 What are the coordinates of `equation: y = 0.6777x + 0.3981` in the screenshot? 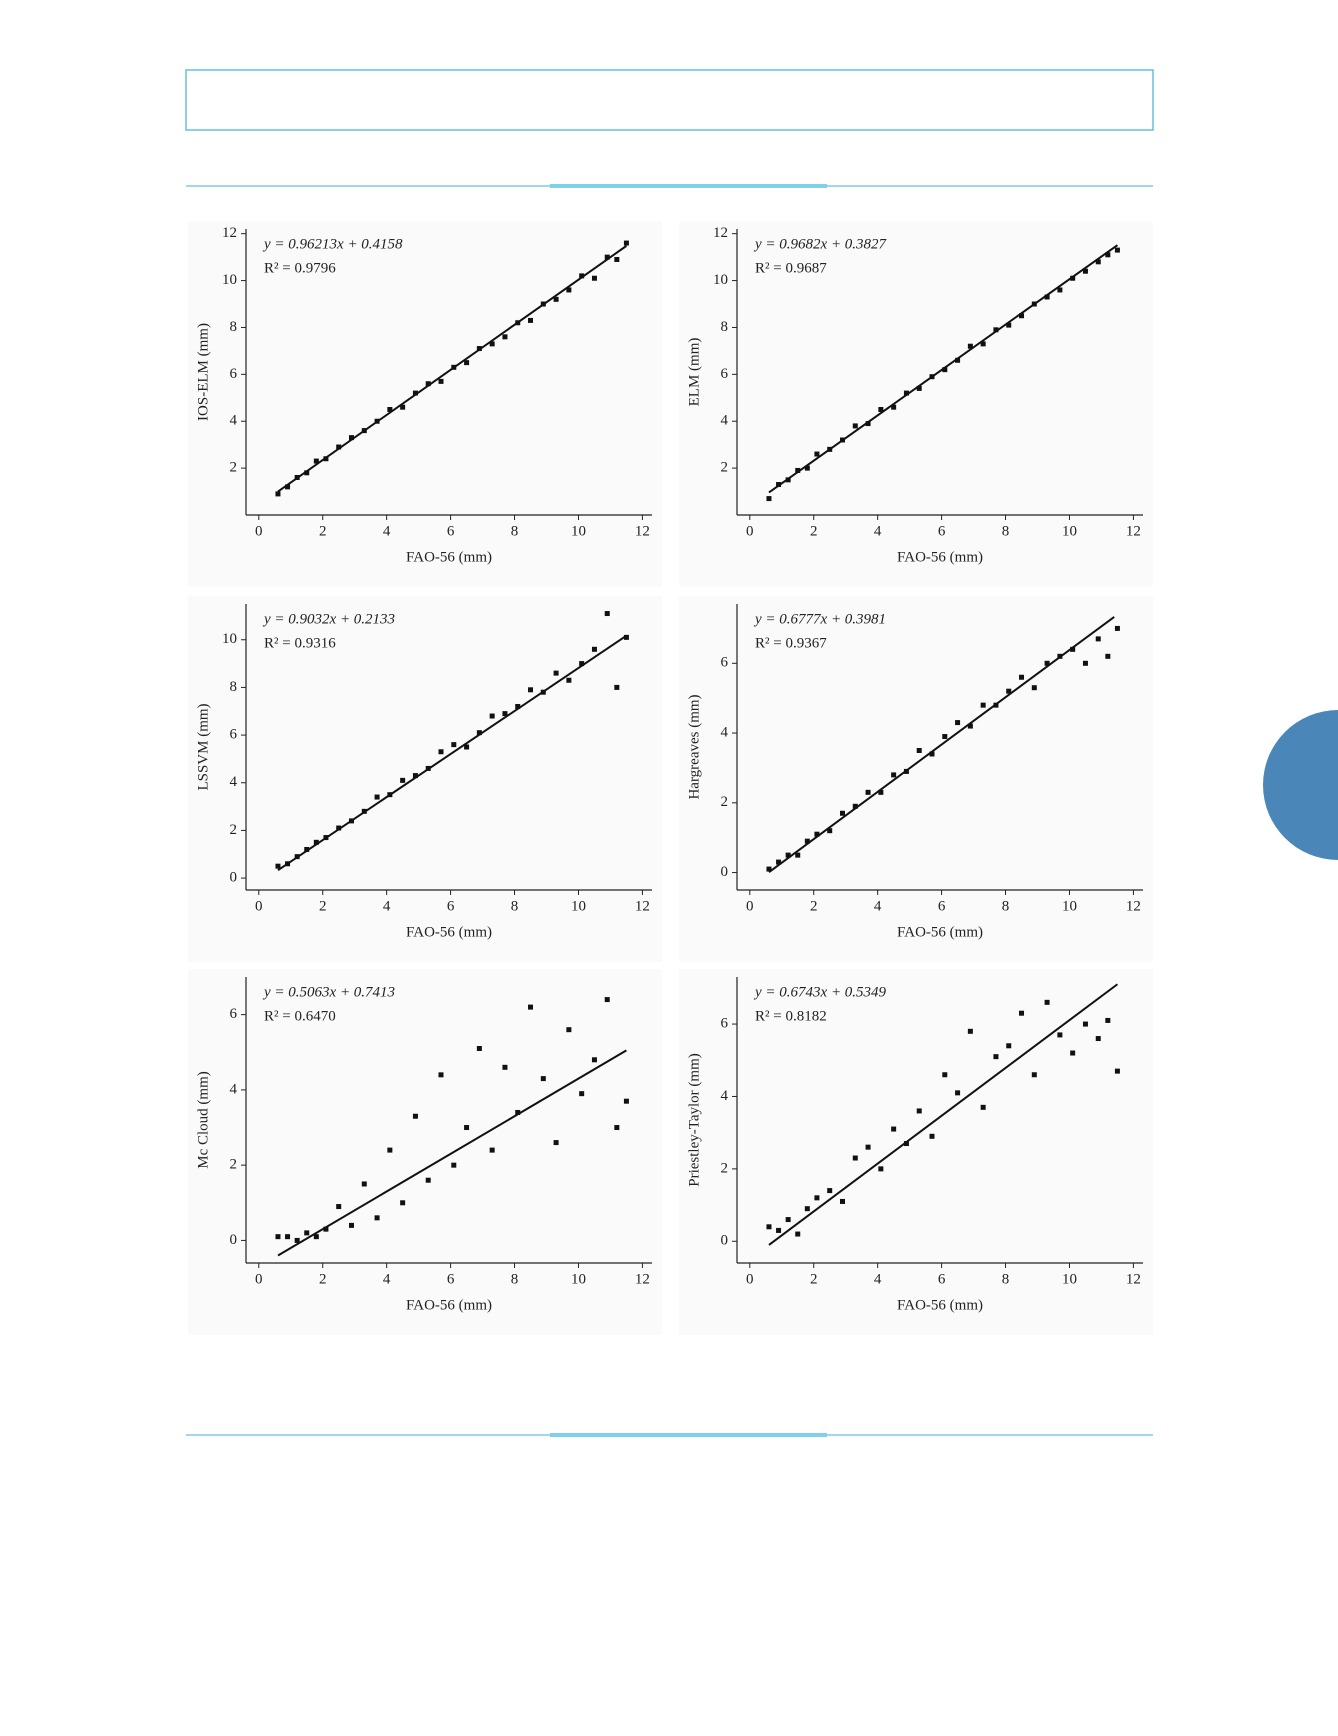 It's located at (819, 619).